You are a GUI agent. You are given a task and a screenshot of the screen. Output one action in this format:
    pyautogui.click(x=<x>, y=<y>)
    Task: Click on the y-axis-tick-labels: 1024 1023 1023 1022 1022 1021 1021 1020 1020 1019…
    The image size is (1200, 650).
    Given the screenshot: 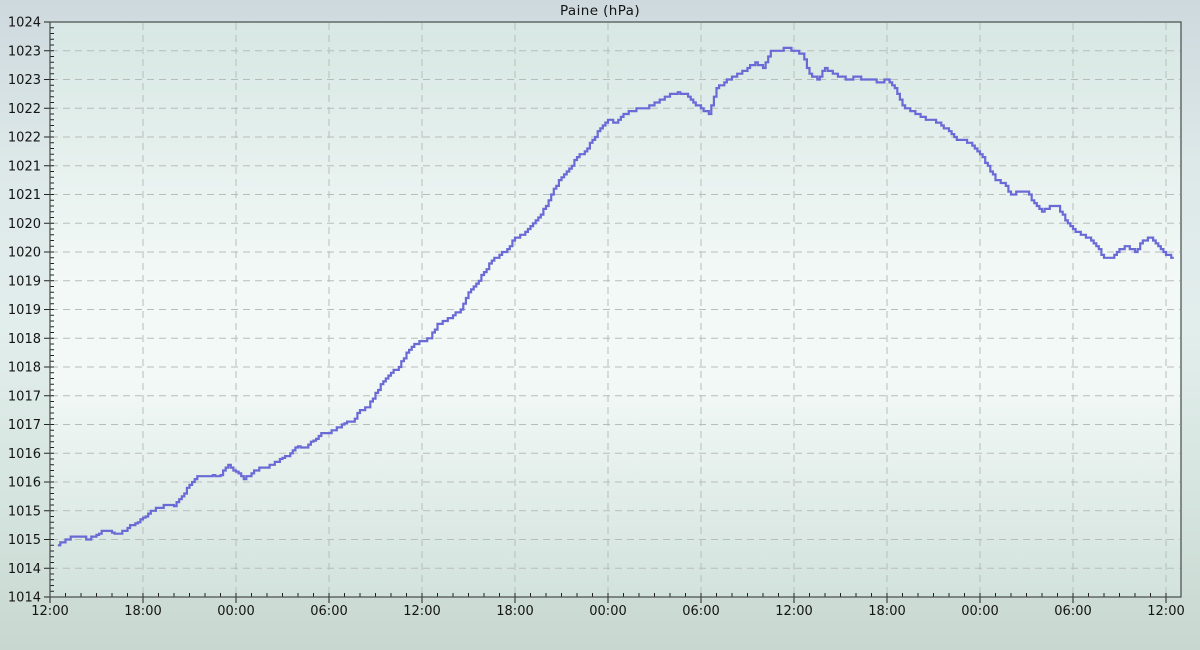 What is the action you would take?
    pyautogui.click(x=24, y=311)
    